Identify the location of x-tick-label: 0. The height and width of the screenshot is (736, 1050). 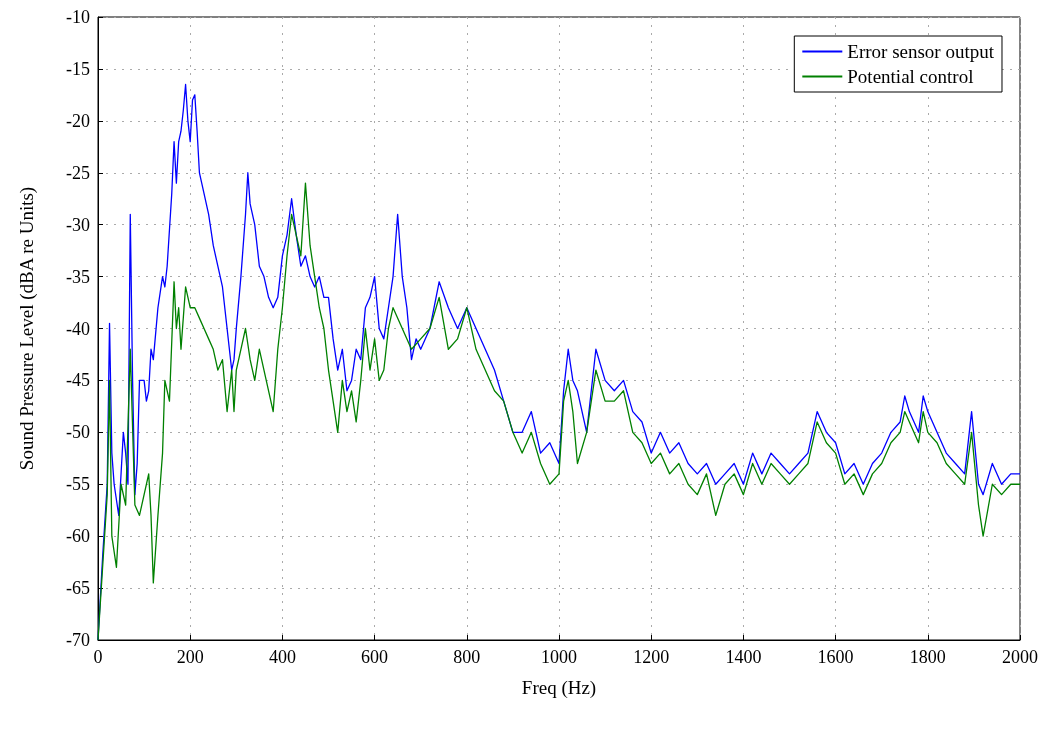
(98, 657).